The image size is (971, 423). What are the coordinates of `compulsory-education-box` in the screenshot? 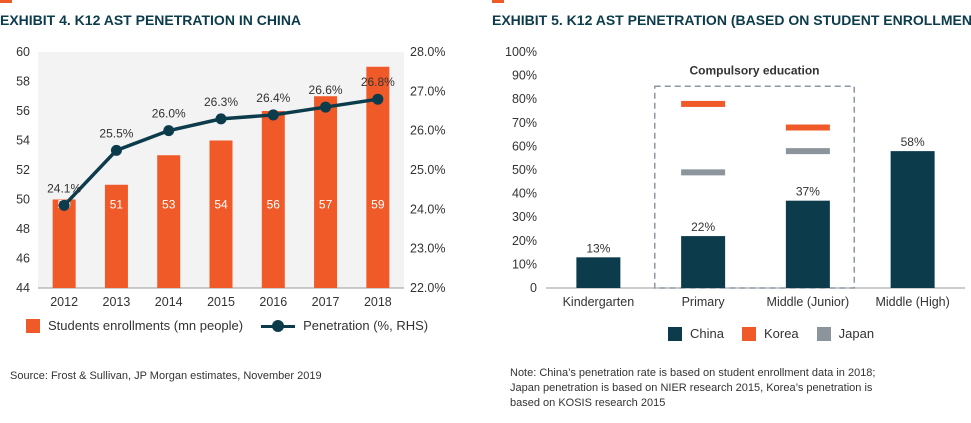 It's located at (754, 187).